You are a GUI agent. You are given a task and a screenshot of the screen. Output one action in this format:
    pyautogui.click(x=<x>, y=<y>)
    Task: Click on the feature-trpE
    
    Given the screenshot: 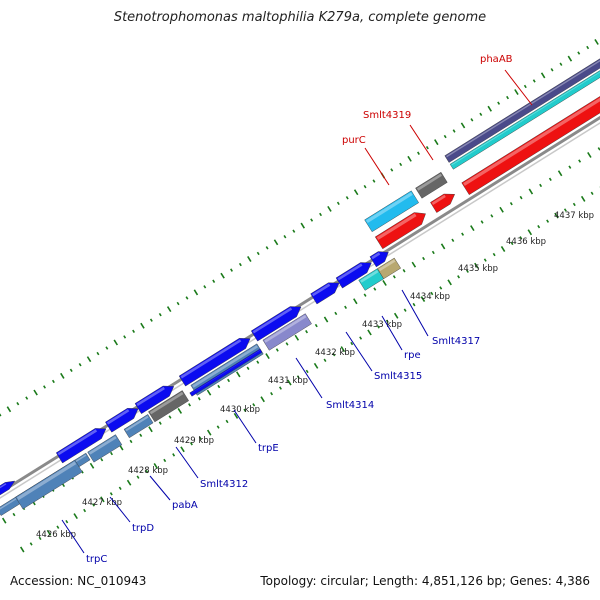 What is the action you would take?
    pyautogui.click(x=214, y=362)
    